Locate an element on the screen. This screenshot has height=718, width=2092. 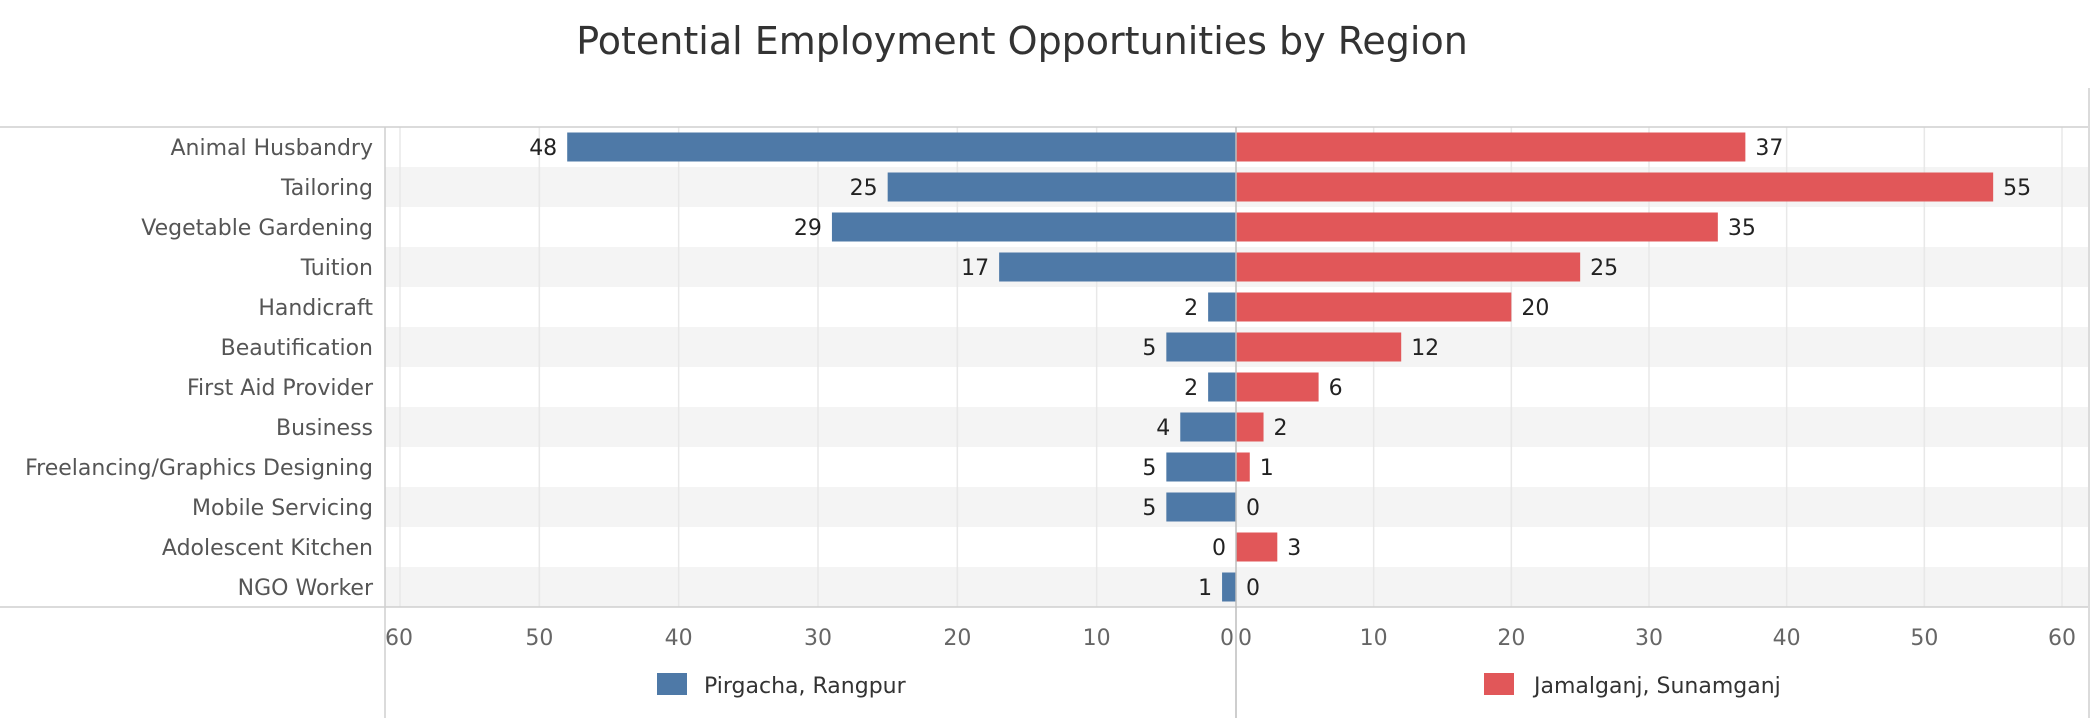
bar-left-first-aid-provider is located at coordinates (1222, 387).